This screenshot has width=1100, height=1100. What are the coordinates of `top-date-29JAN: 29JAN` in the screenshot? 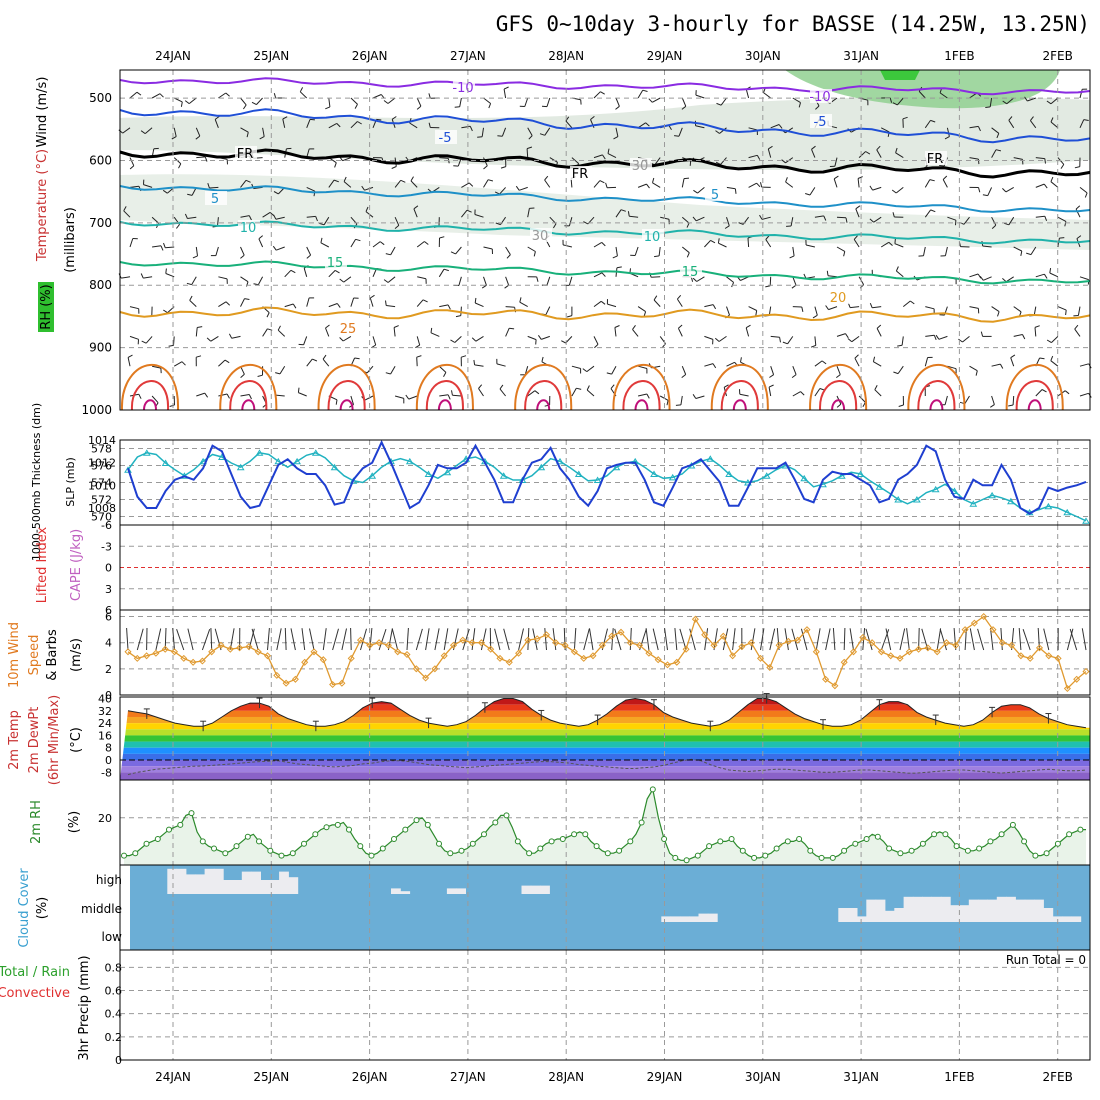 It's located at (665, 56).